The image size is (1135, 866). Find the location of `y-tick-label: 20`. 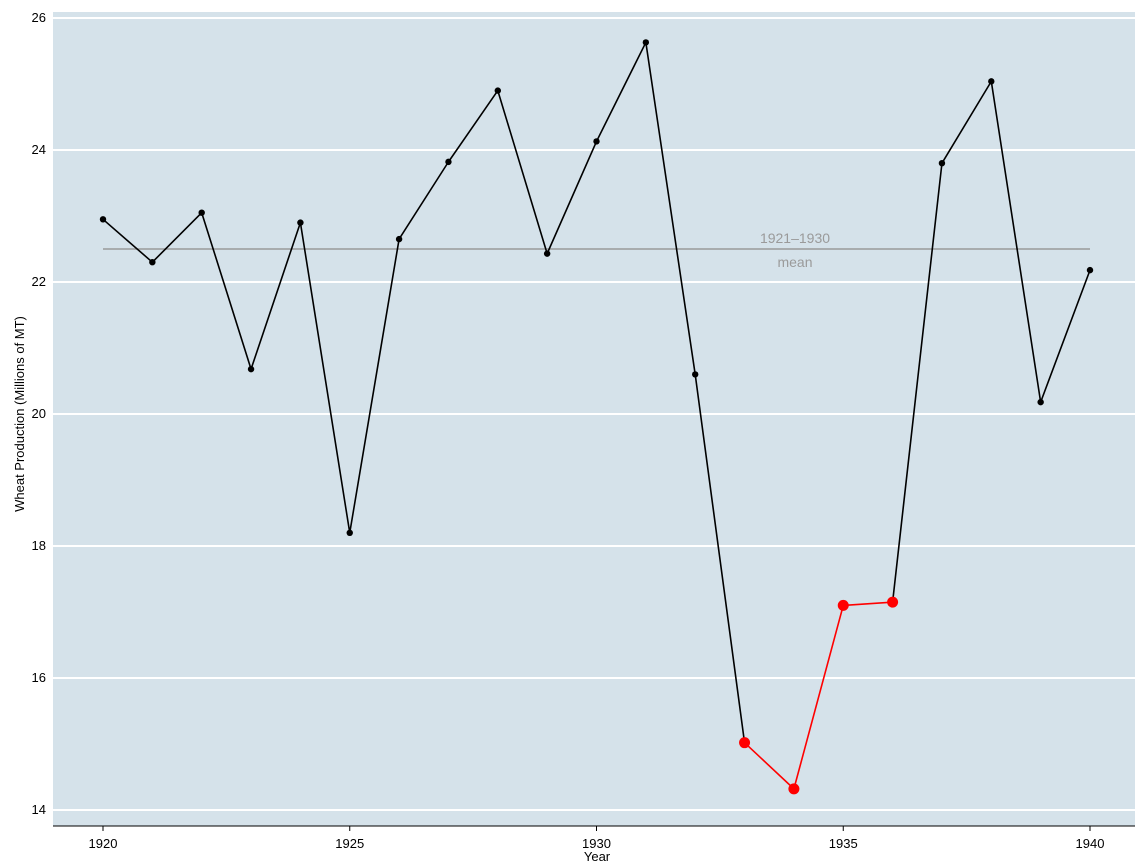

y-tick-label: 20 is located at coordinates (39, 413).